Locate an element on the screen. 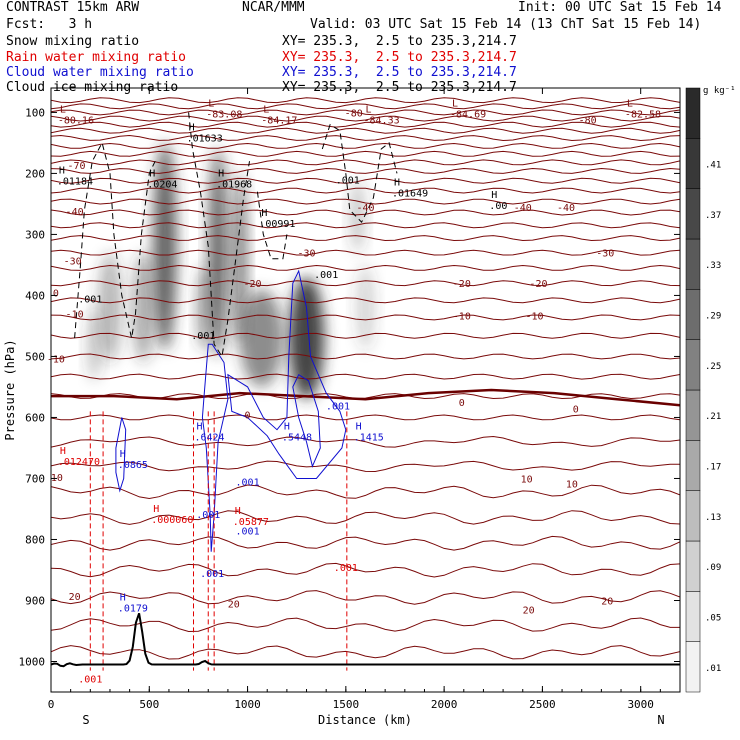 This screenshot has height=740, width=740. y-tick-label: 800 is located at coordinates (35, 539).